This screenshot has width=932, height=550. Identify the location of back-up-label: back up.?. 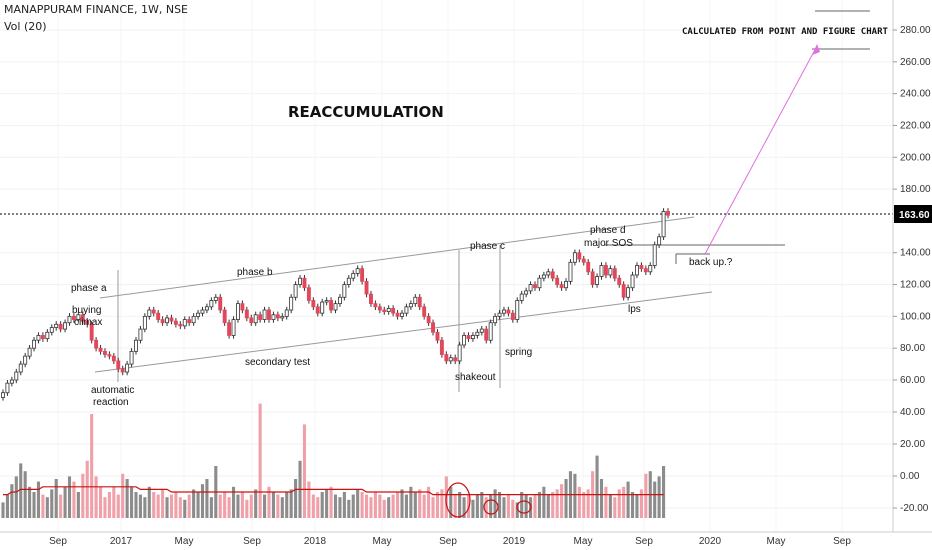
(711, 262).